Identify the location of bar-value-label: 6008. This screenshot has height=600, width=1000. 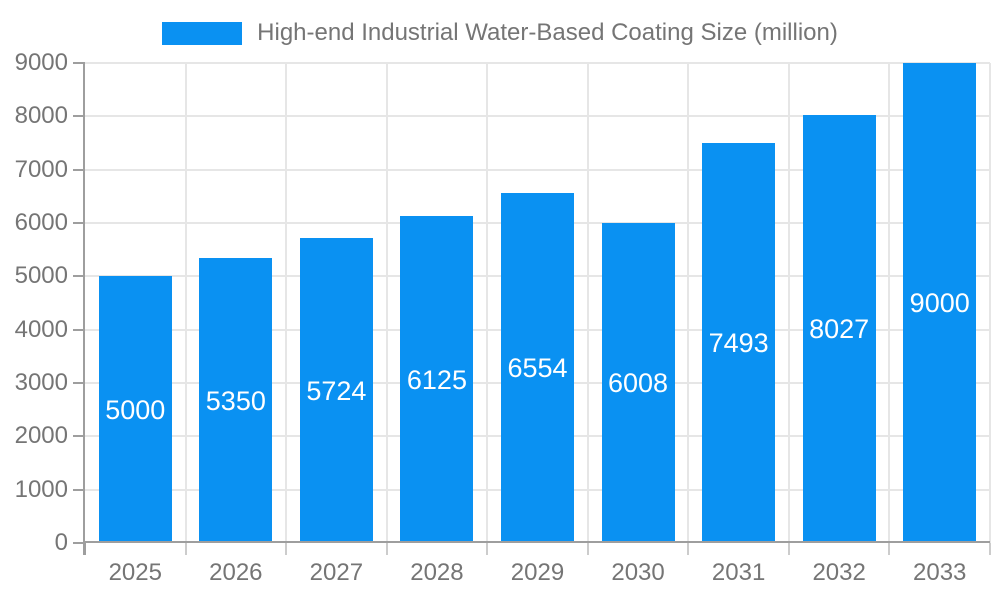
(638, 383).